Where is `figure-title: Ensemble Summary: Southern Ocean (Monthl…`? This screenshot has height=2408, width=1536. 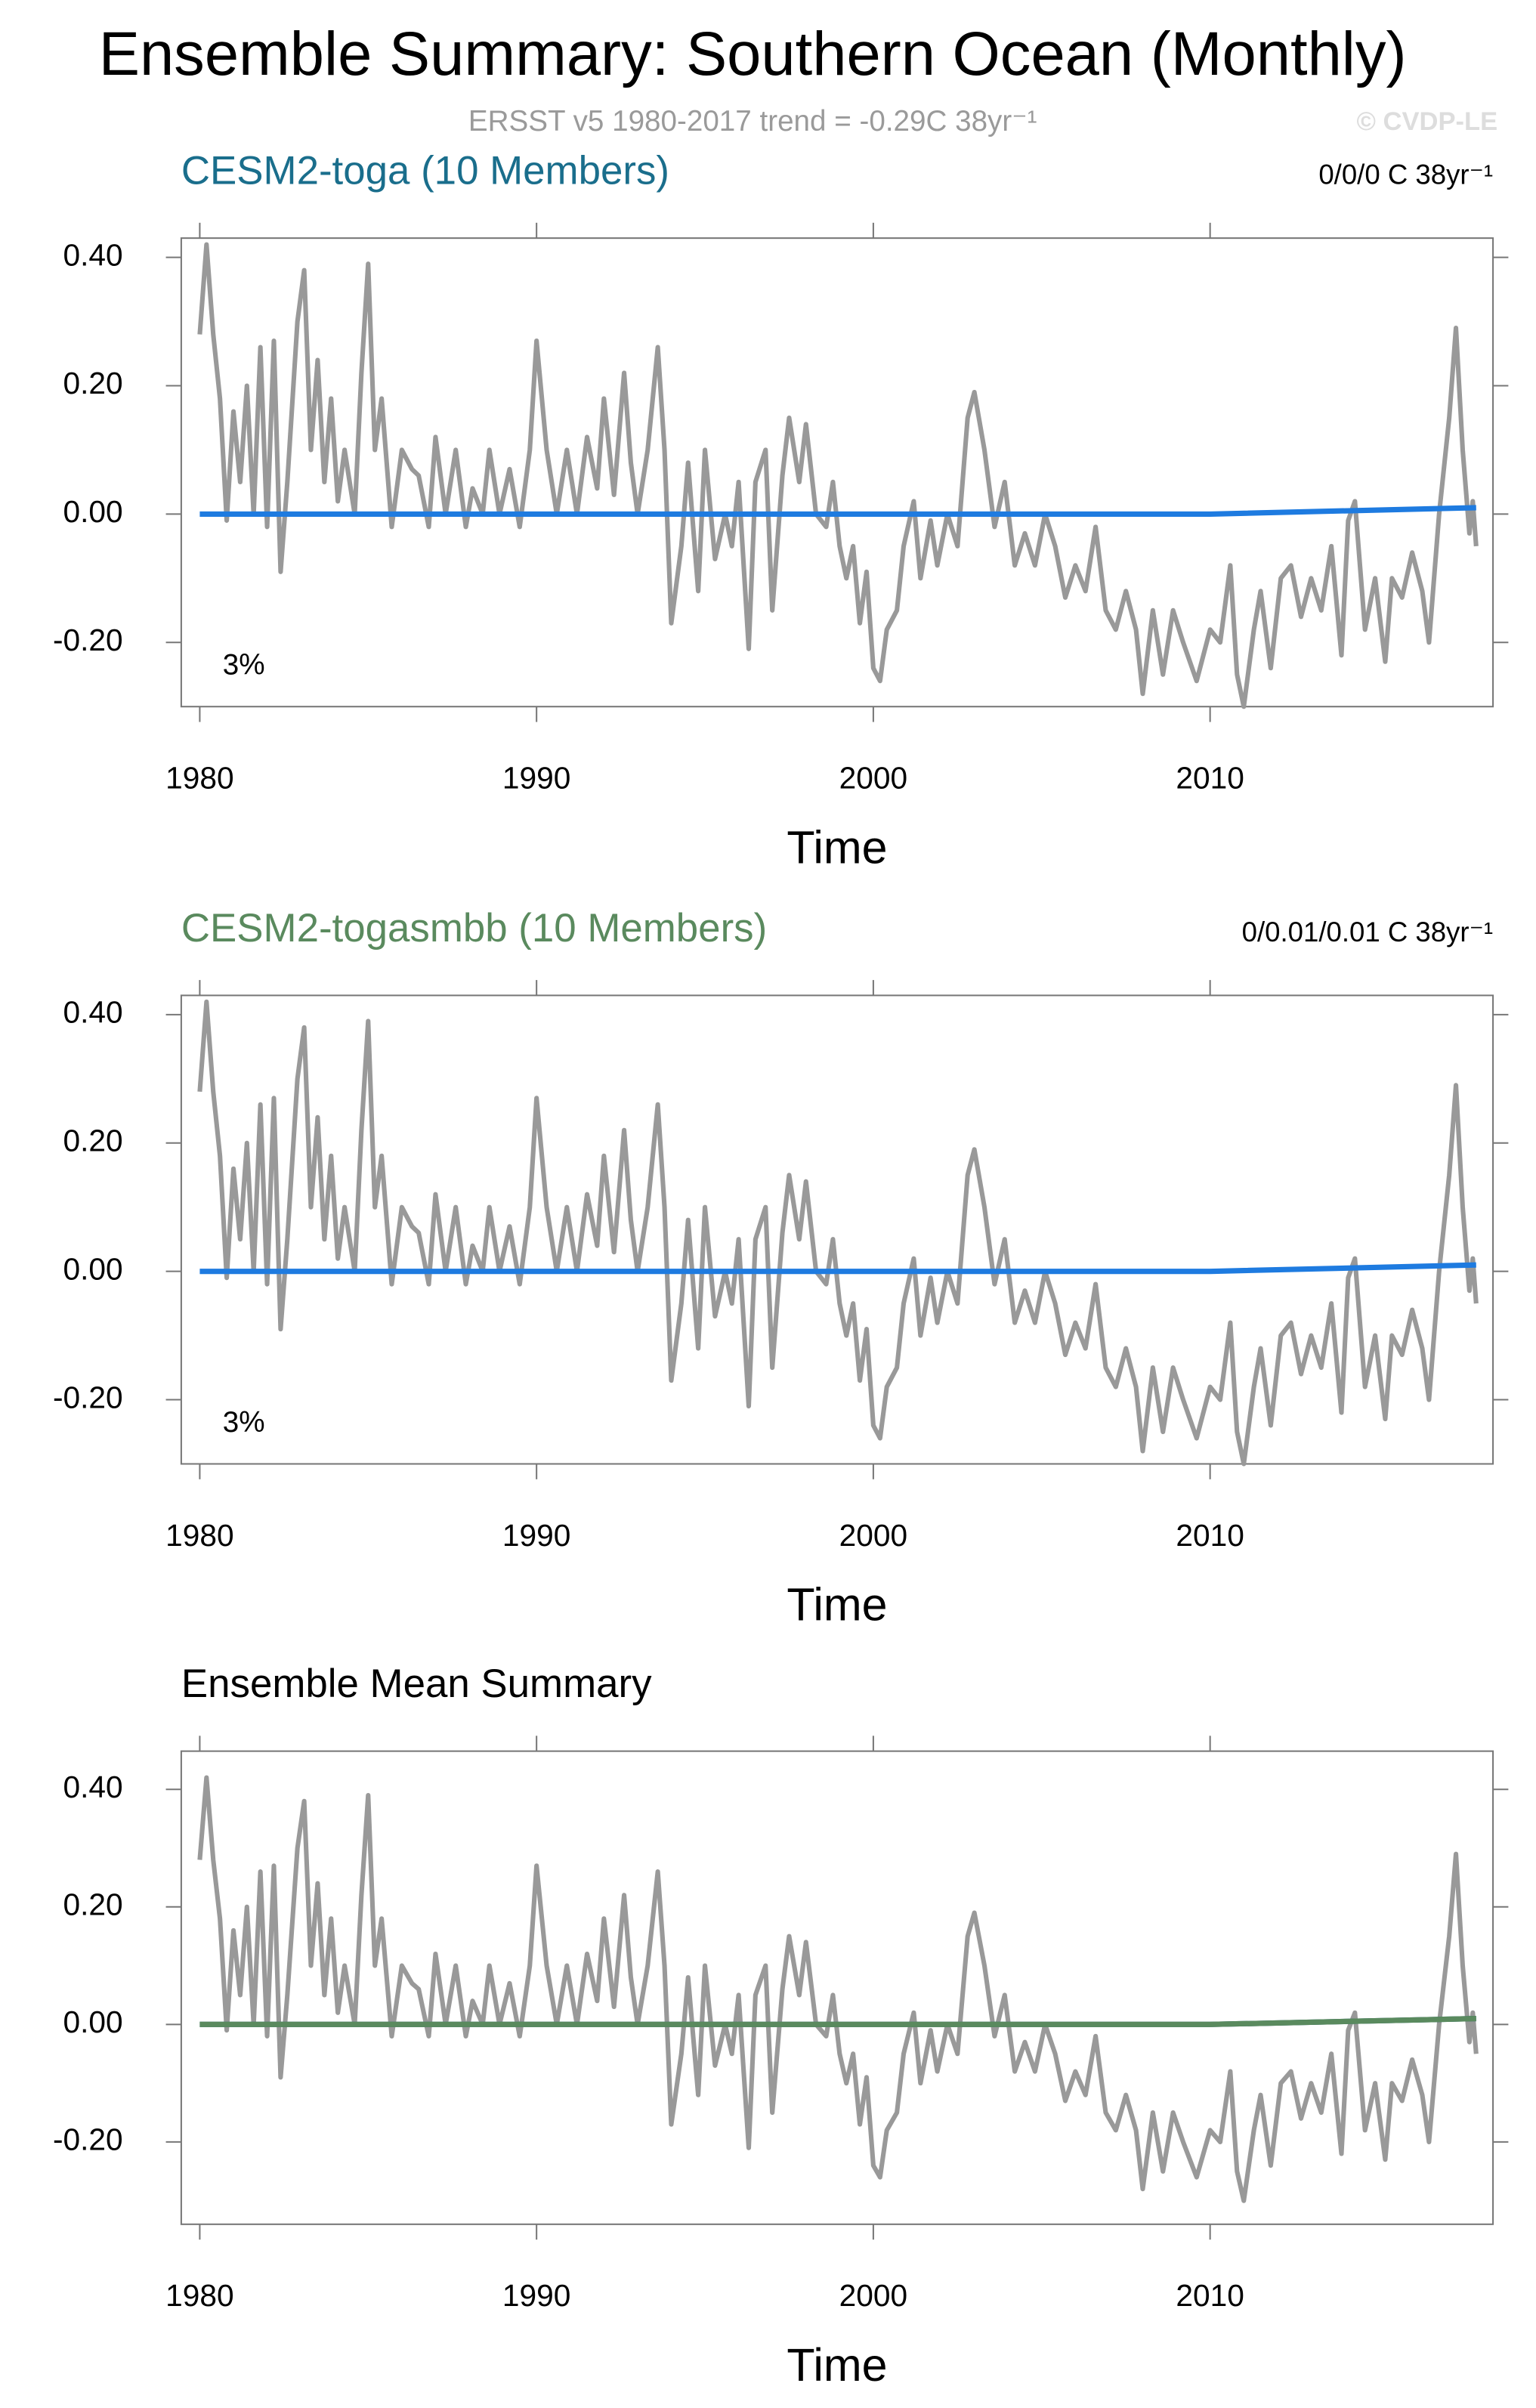 figure-title: Ensemble Summary: Southern Ocean (Monthl… is located at coordinates (753, 54).